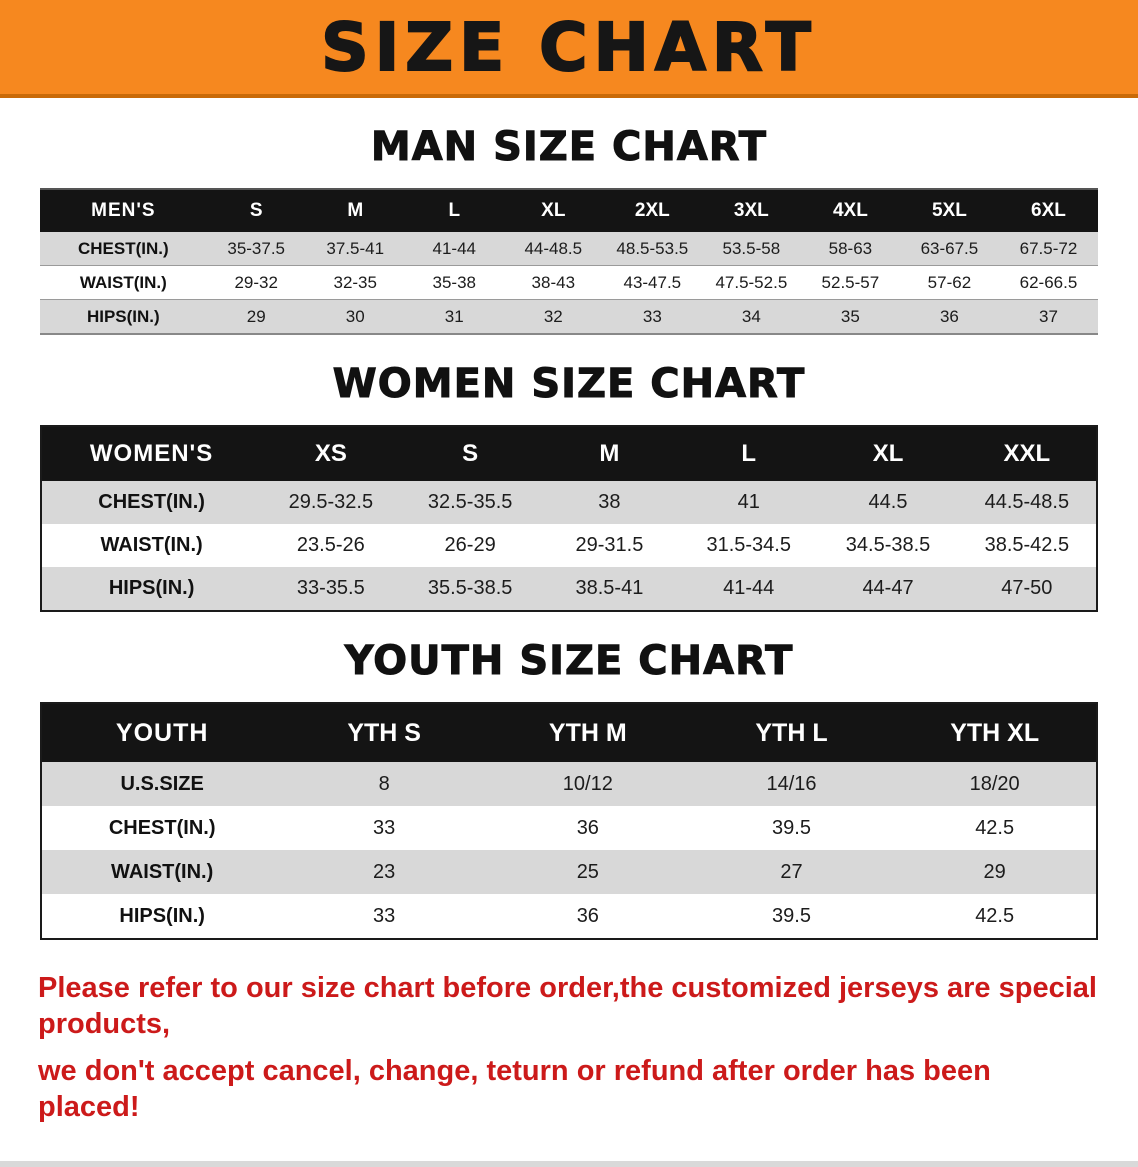 The image size is (1138, 1167). Describe the element at coordinates (850, 282) in the screenshot. I see `value-cell: 52.5-57` at that location.